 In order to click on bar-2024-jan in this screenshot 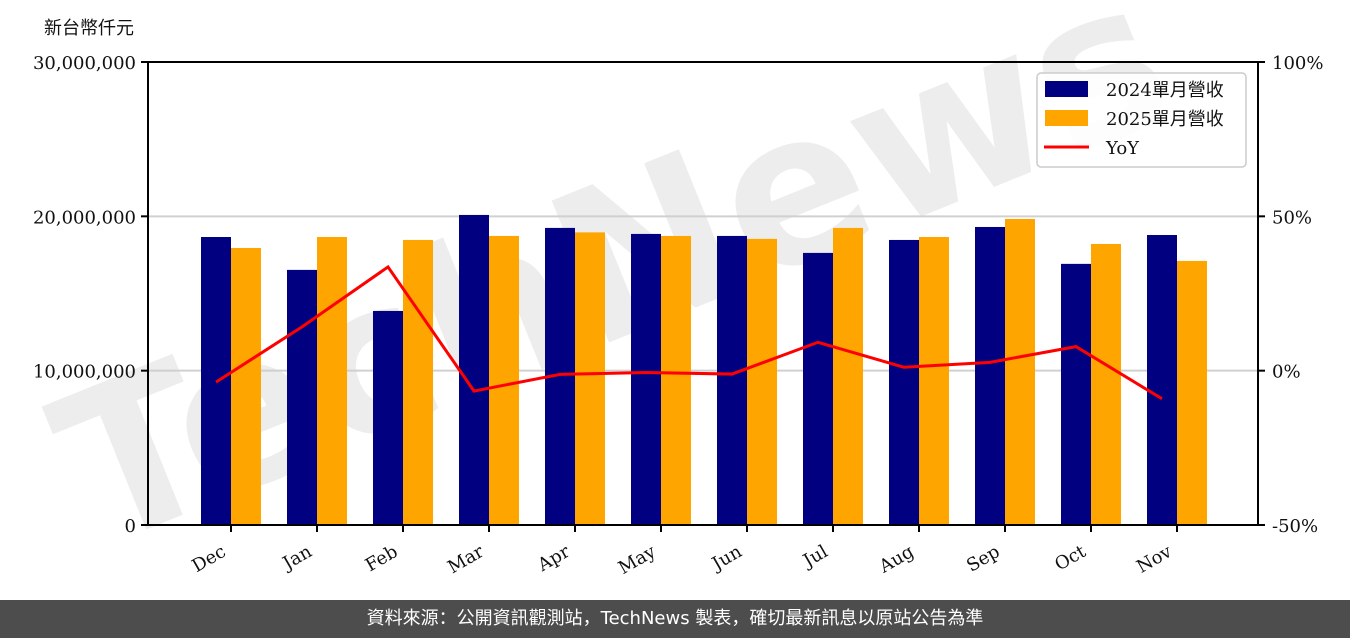, I will do `click(302, 397)`.